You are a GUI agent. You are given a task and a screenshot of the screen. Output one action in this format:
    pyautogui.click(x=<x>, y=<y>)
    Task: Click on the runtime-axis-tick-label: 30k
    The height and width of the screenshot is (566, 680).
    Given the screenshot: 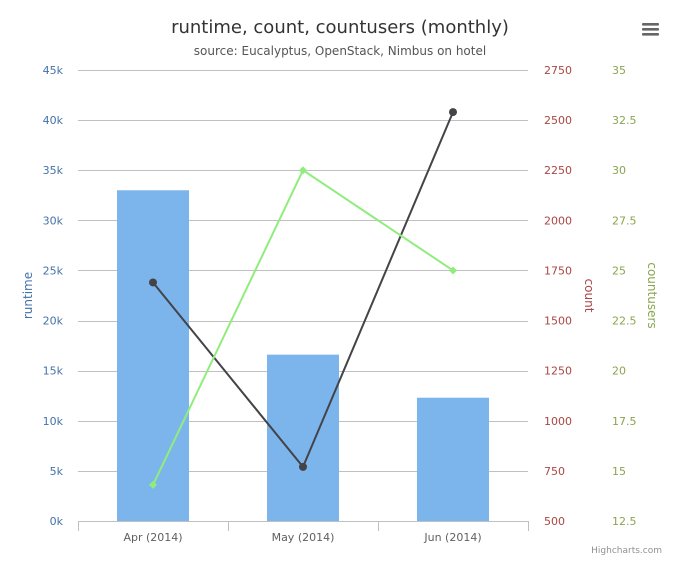 What is the action you would take?
    pyautogui.click(x=53, y=220)
    